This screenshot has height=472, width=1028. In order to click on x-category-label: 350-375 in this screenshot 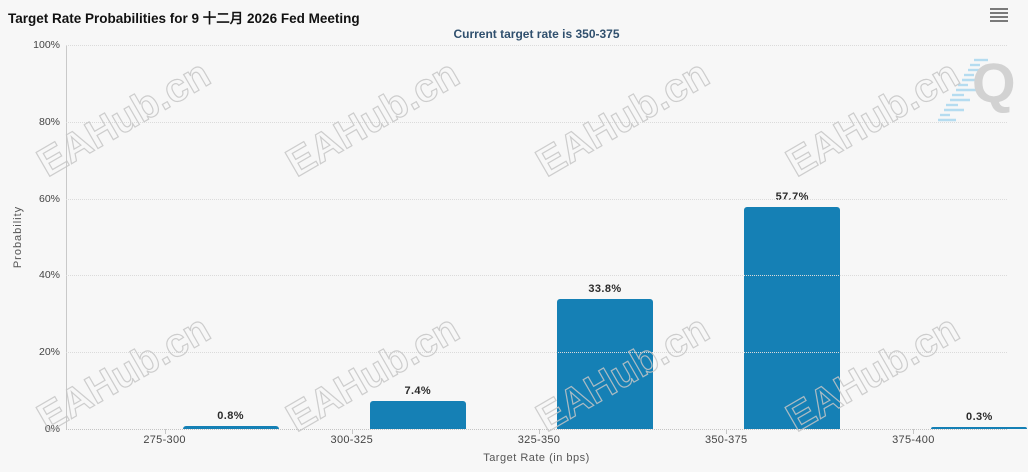, I will do `click(726, 440)`.